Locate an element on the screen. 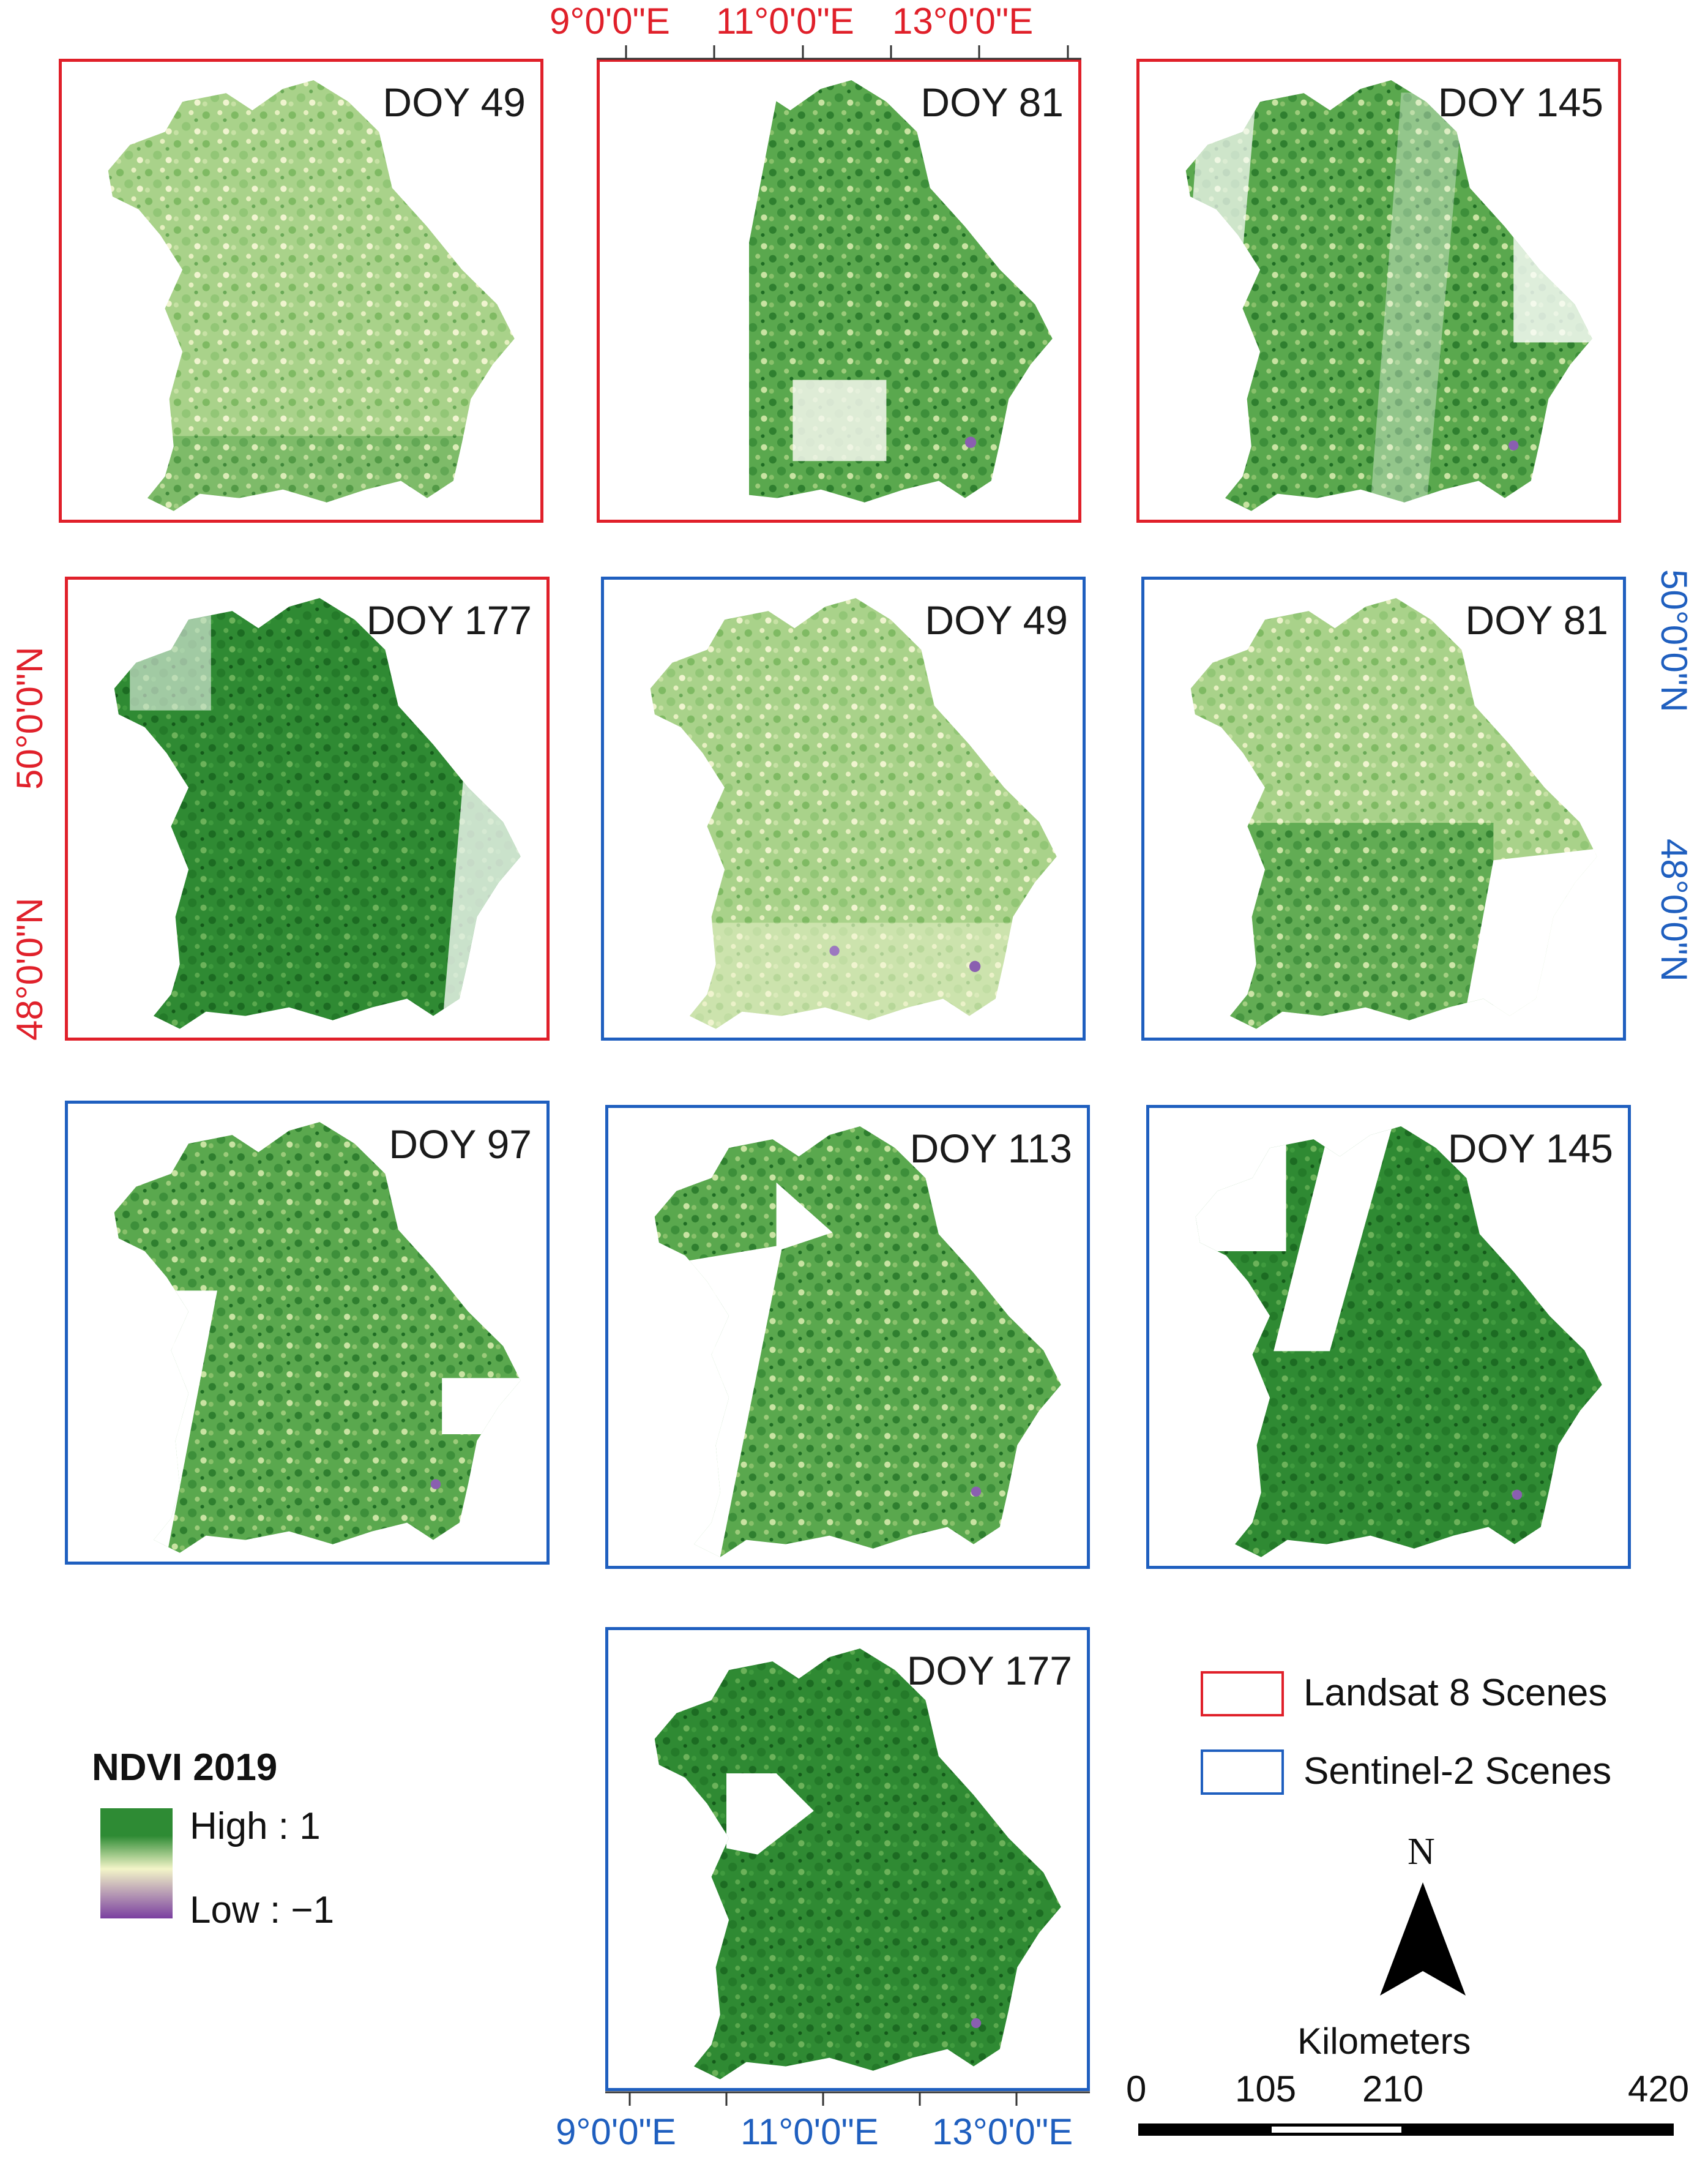 The width and height of the screenshot is (1708, 2159). scale-tick-label: 210 is located at coordinates (1393, 2088).